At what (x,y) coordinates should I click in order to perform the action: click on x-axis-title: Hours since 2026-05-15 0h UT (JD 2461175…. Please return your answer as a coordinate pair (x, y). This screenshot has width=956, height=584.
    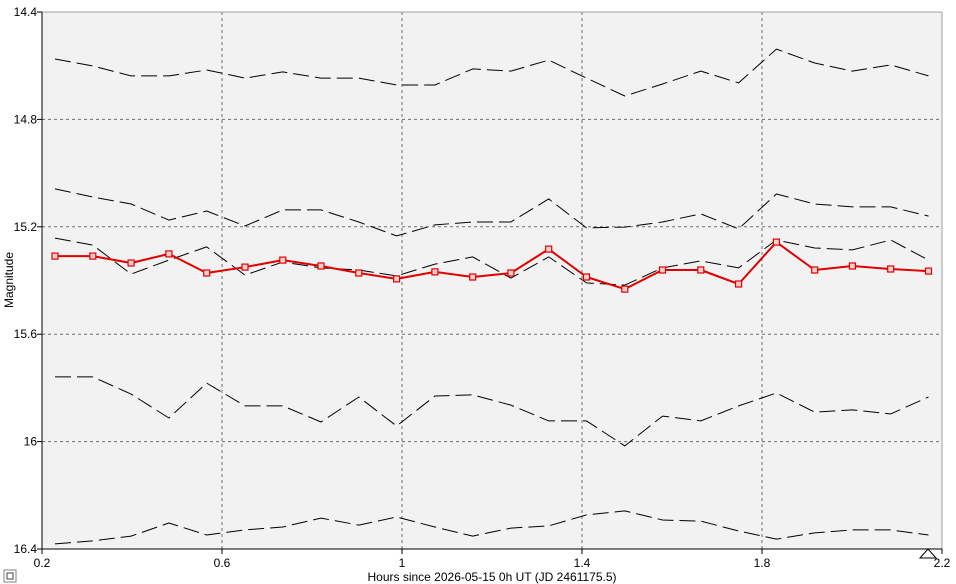
    Looking at the image, I should click on (491, 577).